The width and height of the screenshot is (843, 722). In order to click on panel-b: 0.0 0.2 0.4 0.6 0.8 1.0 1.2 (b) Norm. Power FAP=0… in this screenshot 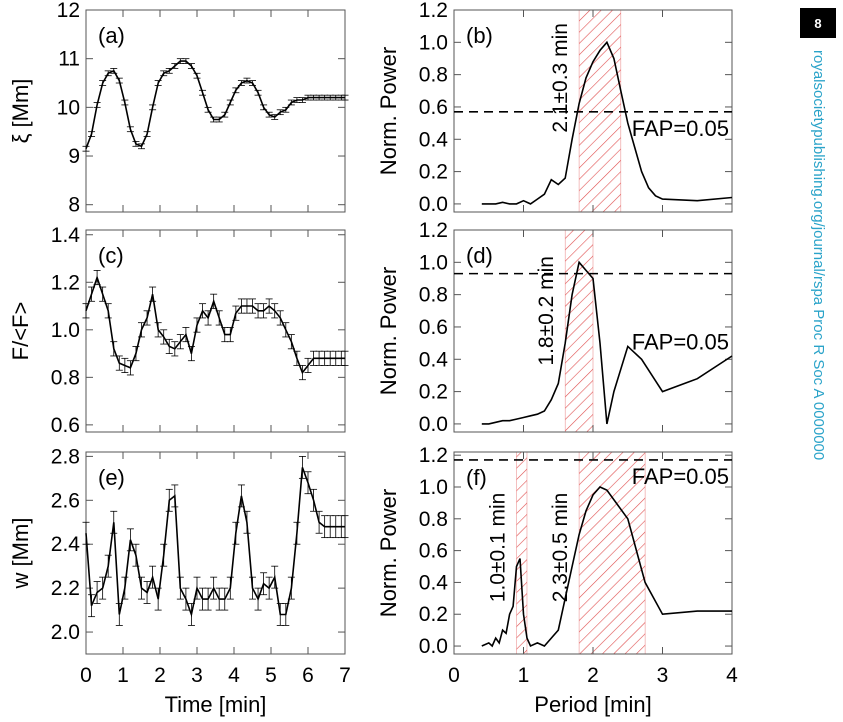, I will do `click(554, 108)`.